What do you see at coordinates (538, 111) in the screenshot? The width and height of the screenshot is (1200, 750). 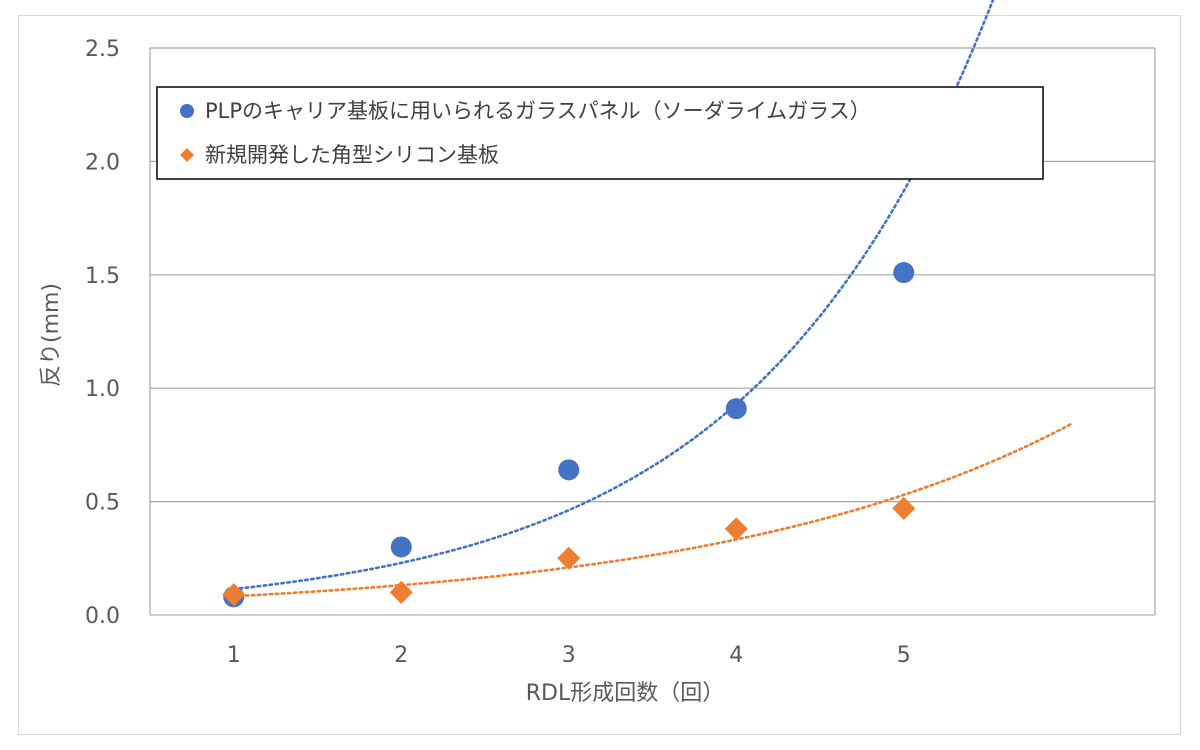 I see `legend-label-glass: PLPのキャリア基板に用いられるガラスパネル（ソーダライムガラス）` at bounding box center [538, 111].